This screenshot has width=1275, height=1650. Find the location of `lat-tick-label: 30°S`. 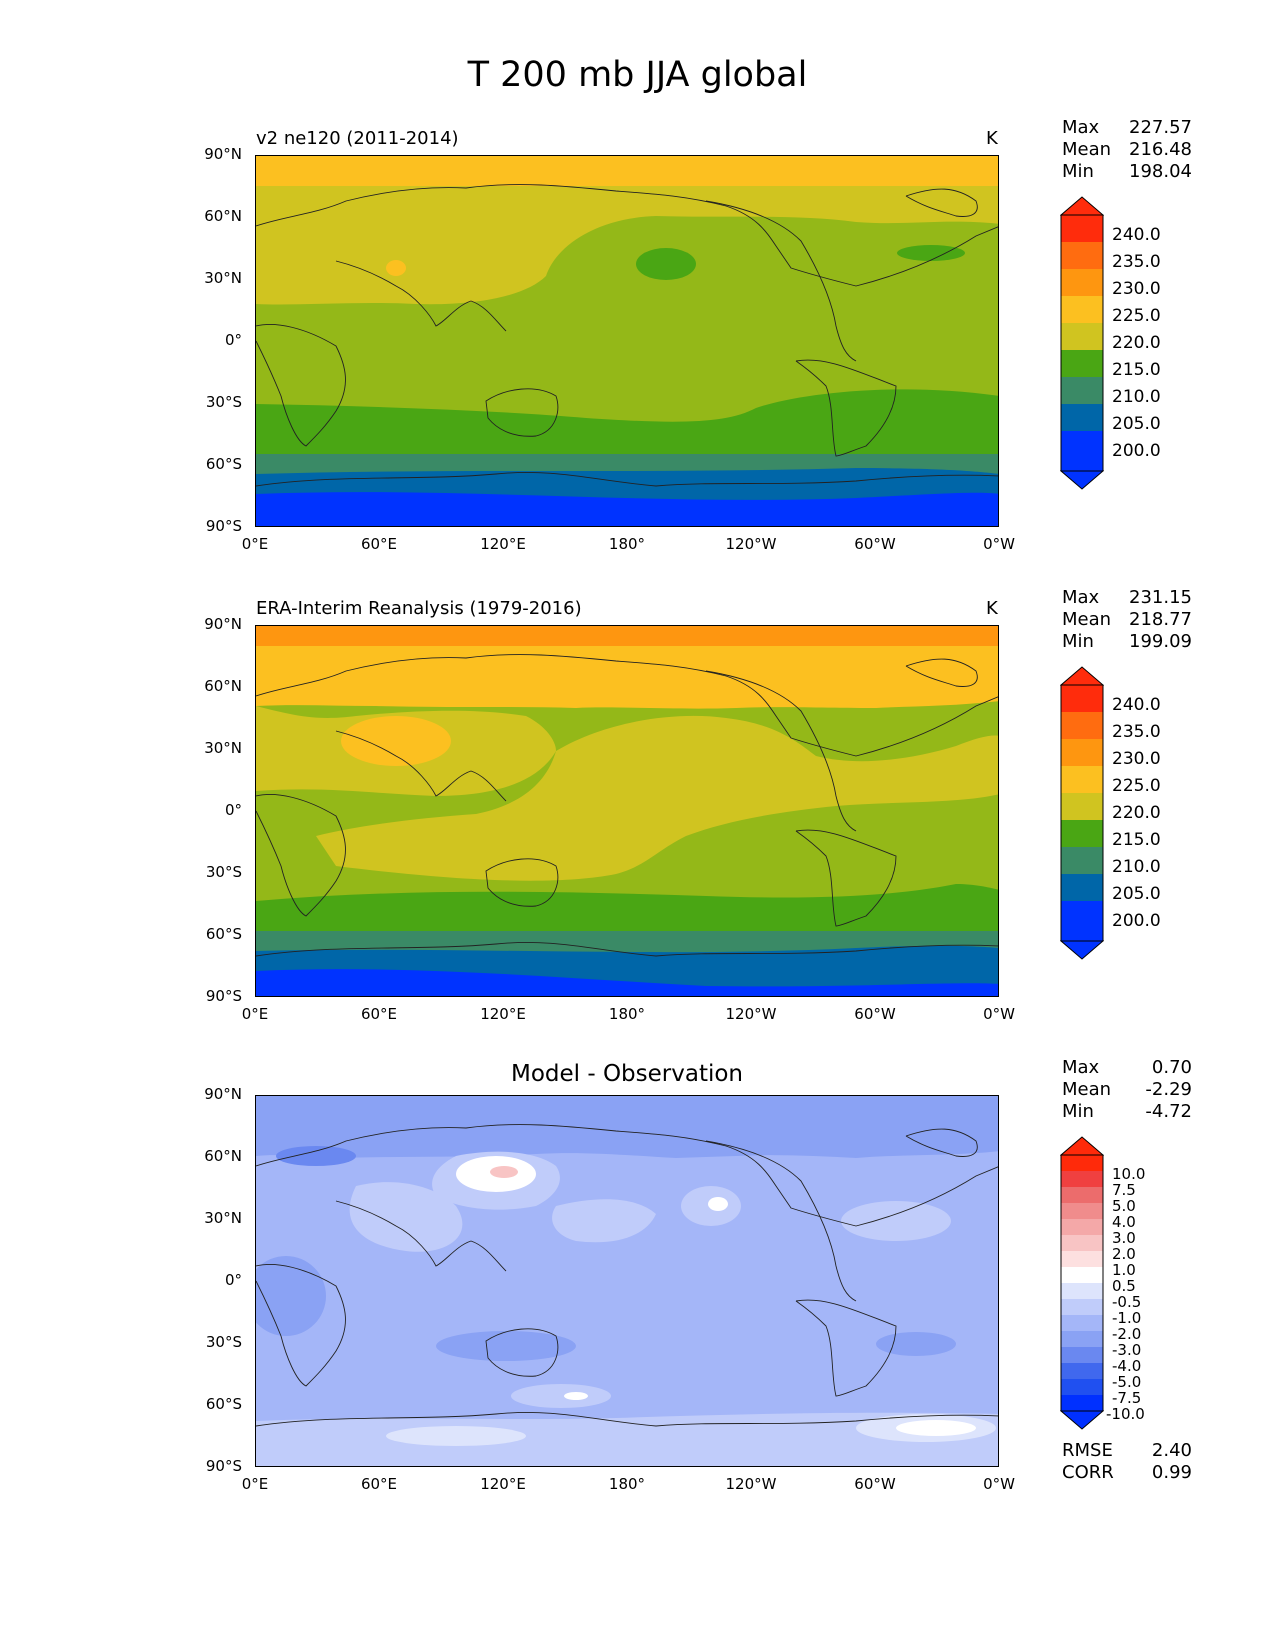

lat-tick-label: 30°S is located at coordinates (223, 872).